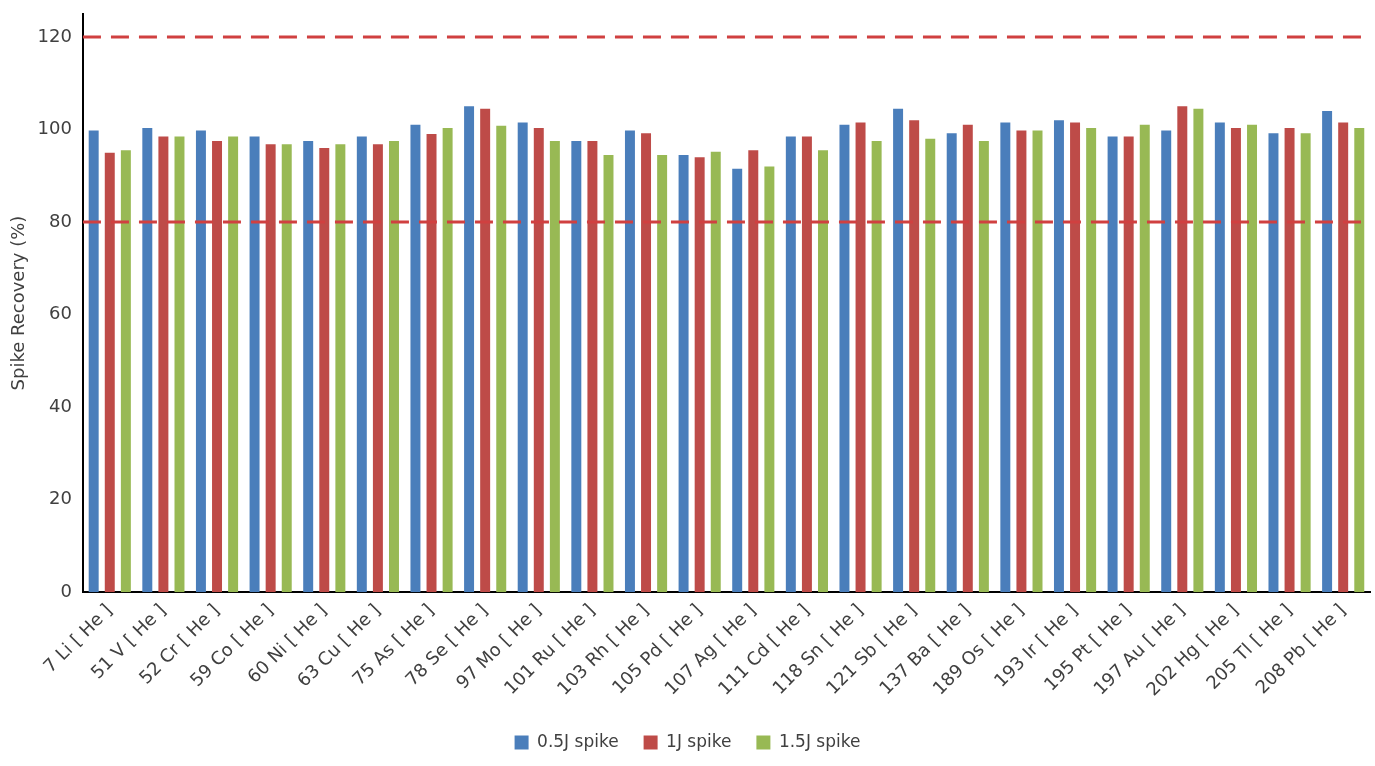  What do you see at coordinates (54, 35) in the screenshot?
I see `y-tick-label: 120` at bounding box center [54, 35].